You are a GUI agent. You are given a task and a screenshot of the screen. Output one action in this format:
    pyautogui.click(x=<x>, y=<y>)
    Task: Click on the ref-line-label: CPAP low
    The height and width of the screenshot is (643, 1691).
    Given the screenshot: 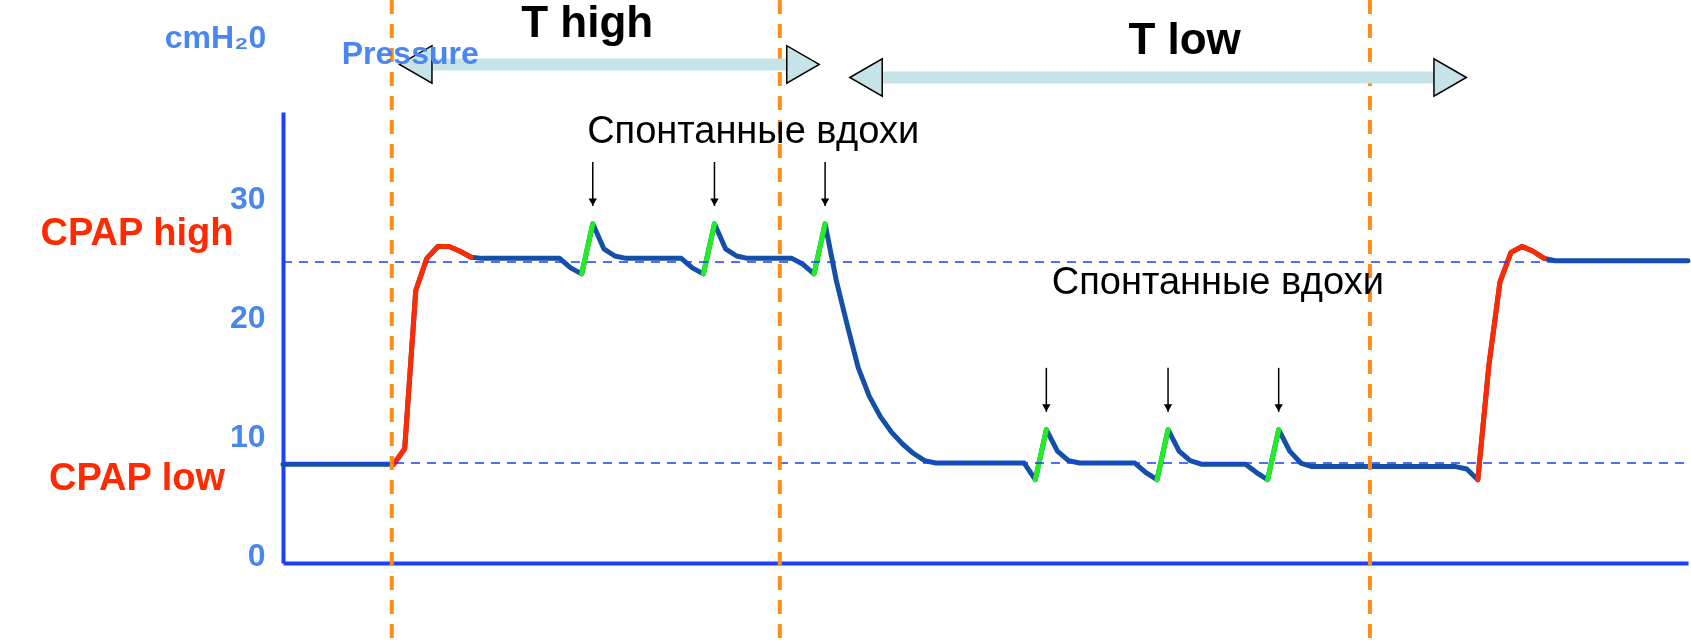 What is the action you would take?
    pyautogui.click(x=137, y=477)
    